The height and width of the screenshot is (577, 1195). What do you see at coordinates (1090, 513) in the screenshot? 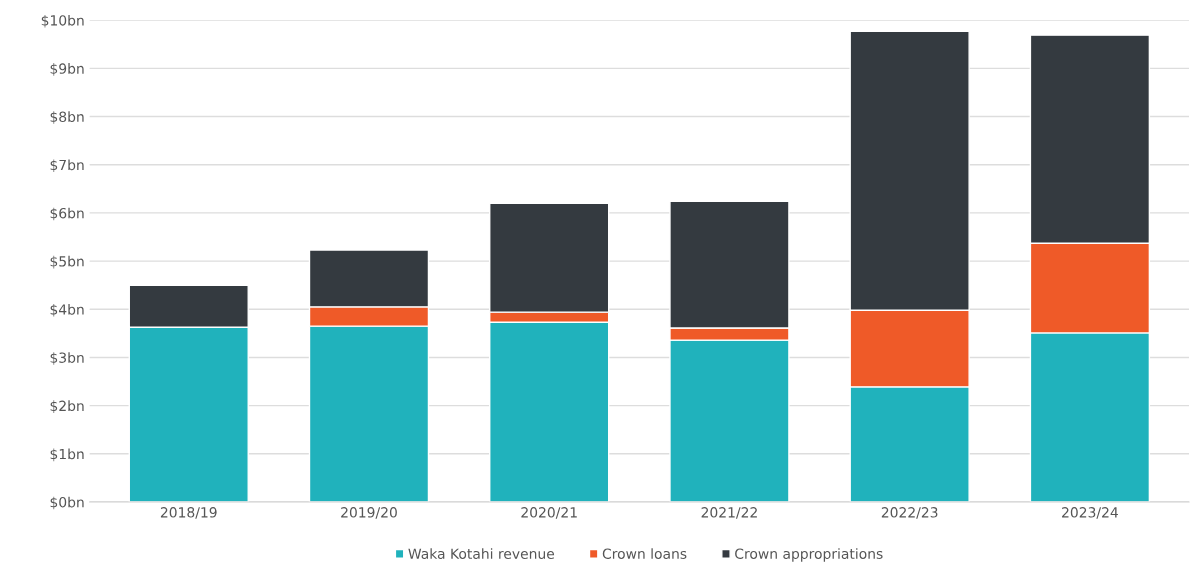
I see `x-tick-label: 2023/24` at bounding box center [1090, 513].